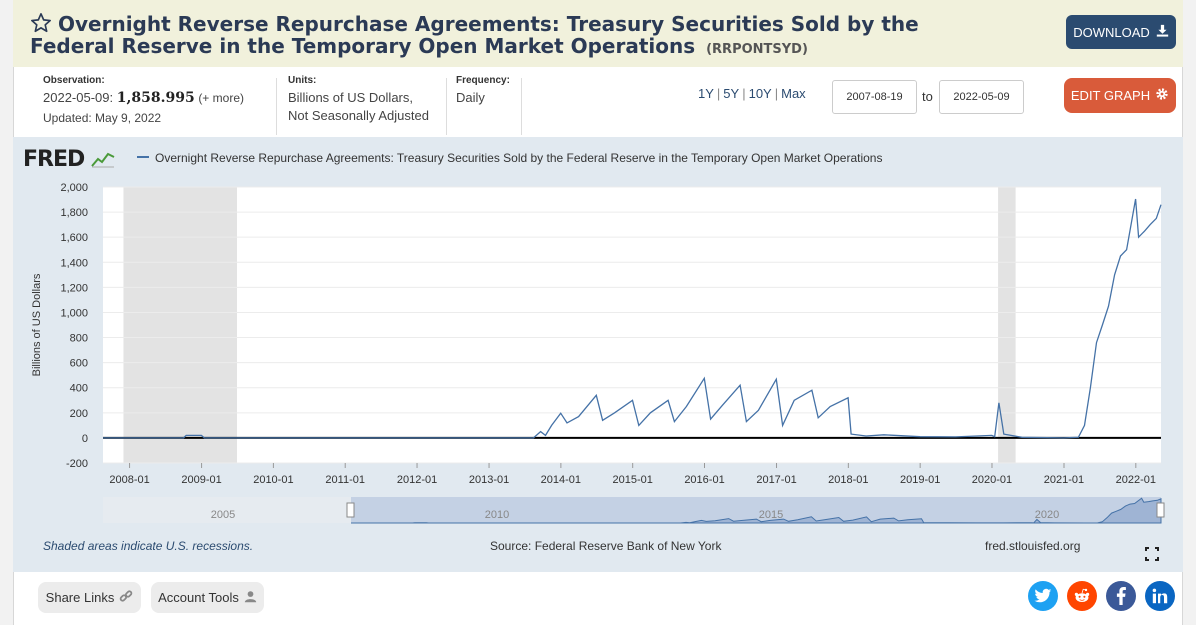  What do you see at coordinates (561, 480) in the screenshot?
I see `x-tick-label: 2014-01` at bounding box center [561, 480].